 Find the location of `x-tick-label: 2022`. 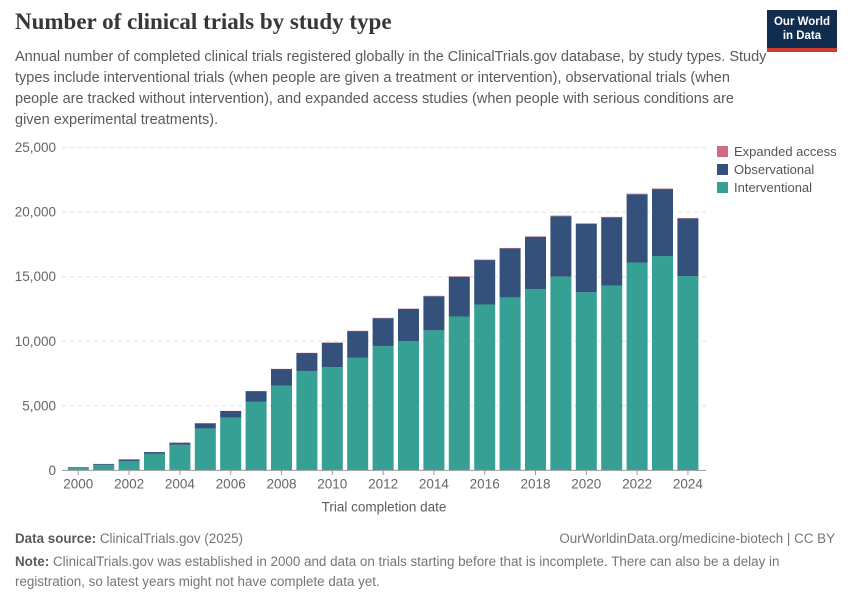

x-tick-label: 2022 is located at coordinates (637, 483).